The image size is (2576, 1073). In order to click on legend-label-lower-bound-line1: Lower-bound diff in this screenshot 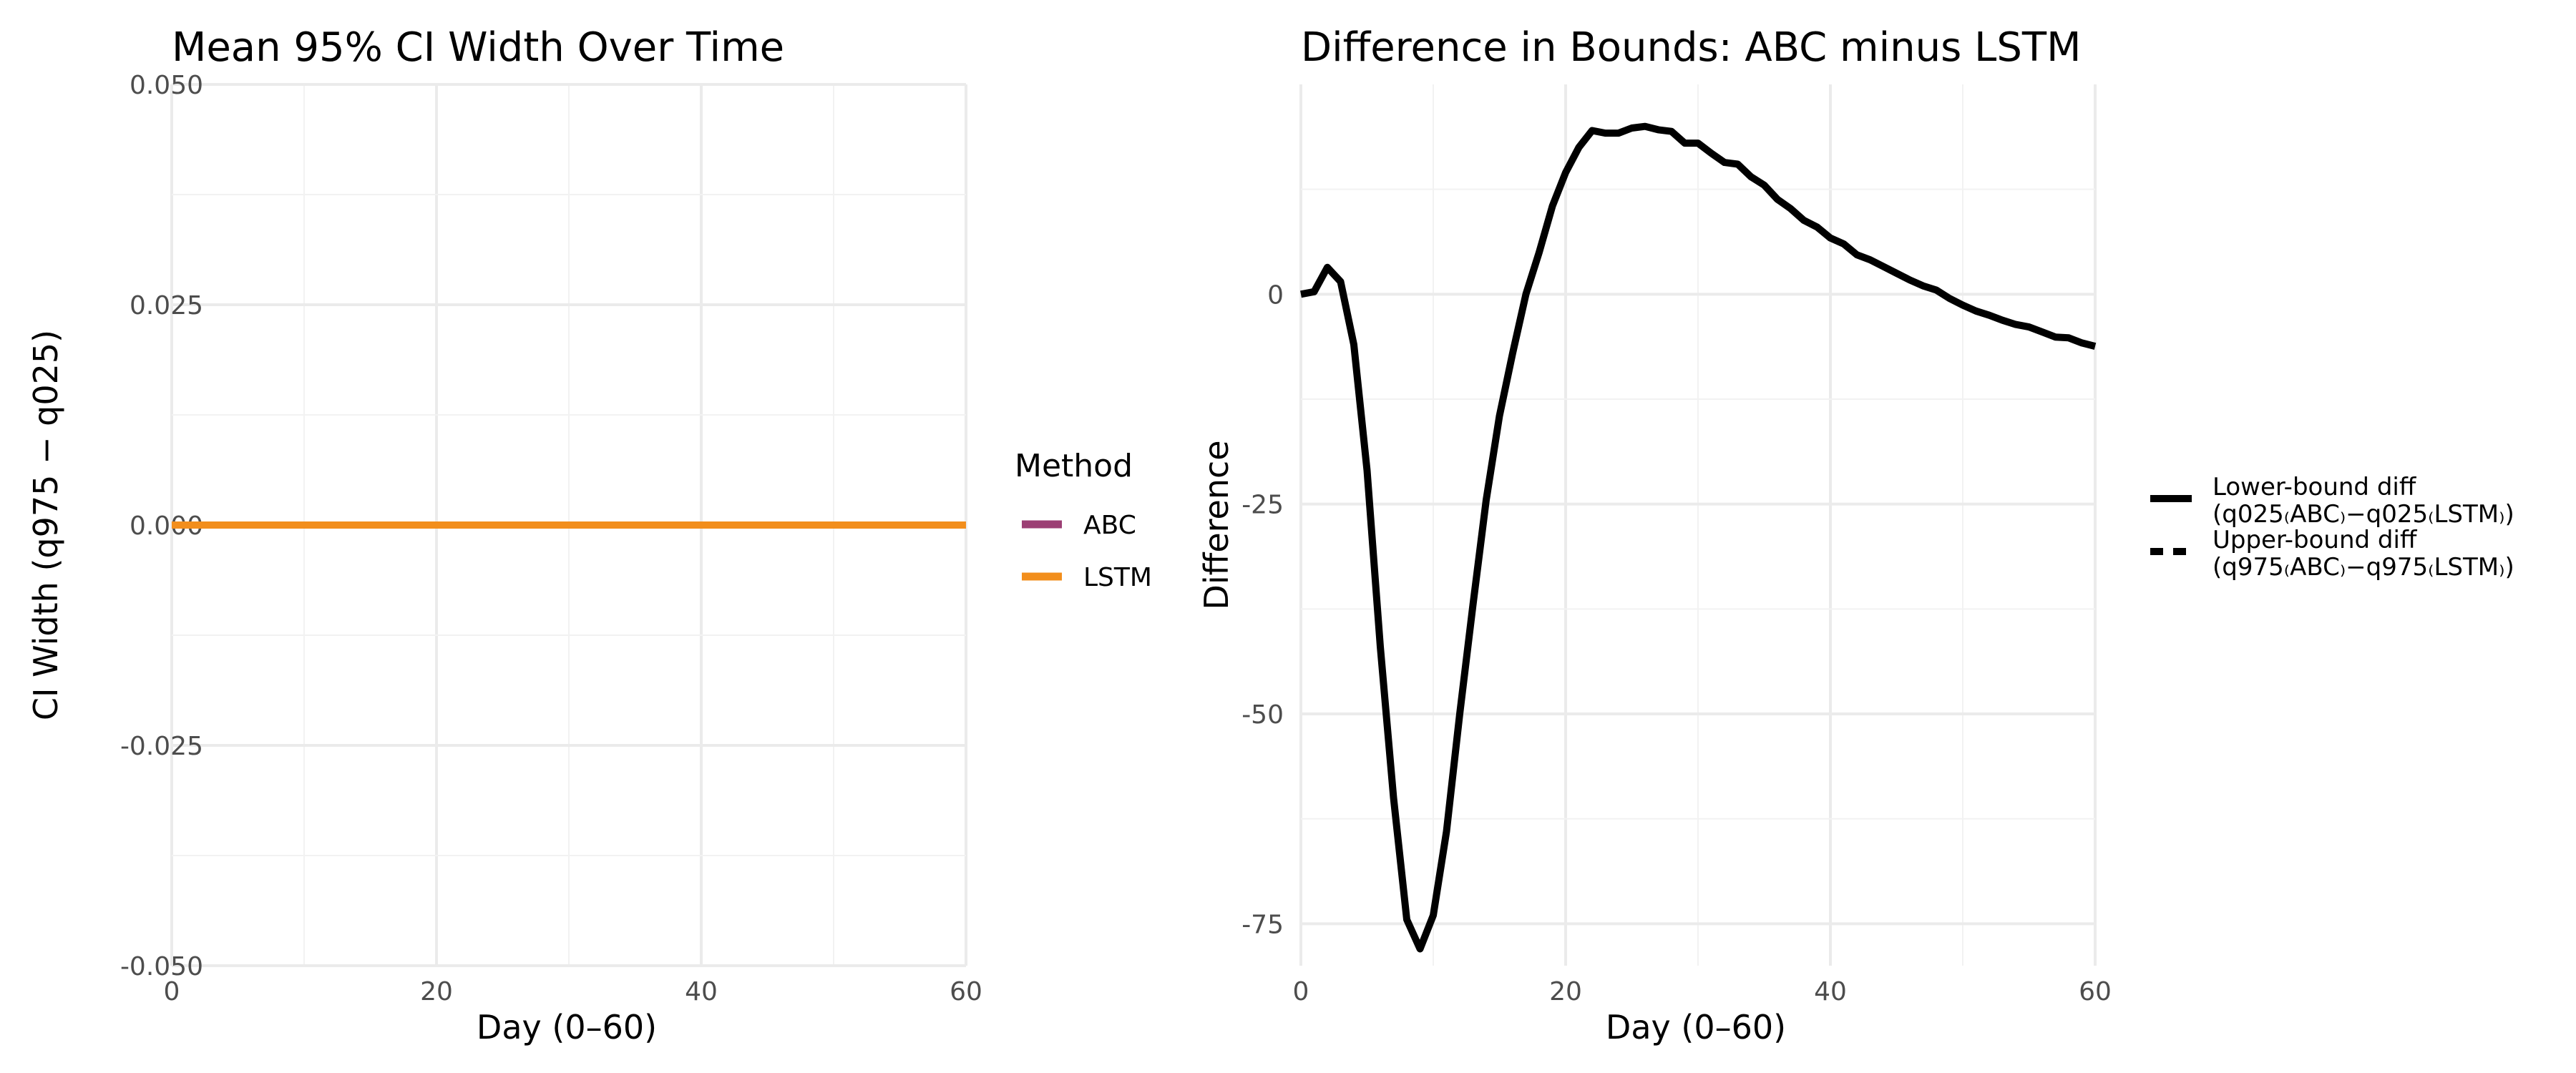, I will do `click(2314, 487)`.